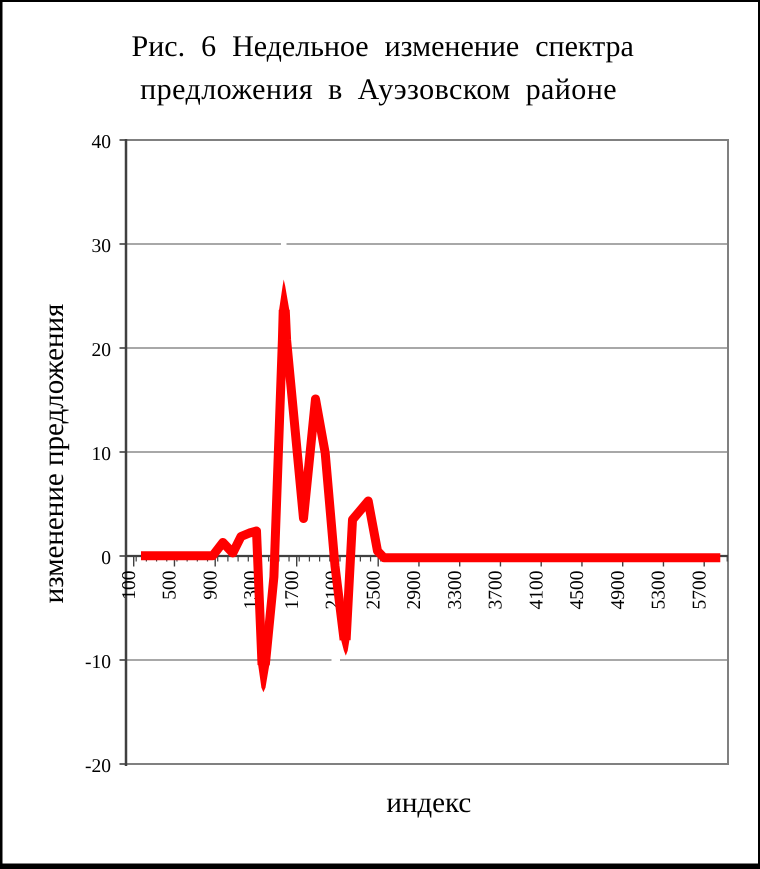  What do you see at coordinates (428, 803) in the screenshot?
I see `svg-text: индекс` at bounding box center [428, 803].